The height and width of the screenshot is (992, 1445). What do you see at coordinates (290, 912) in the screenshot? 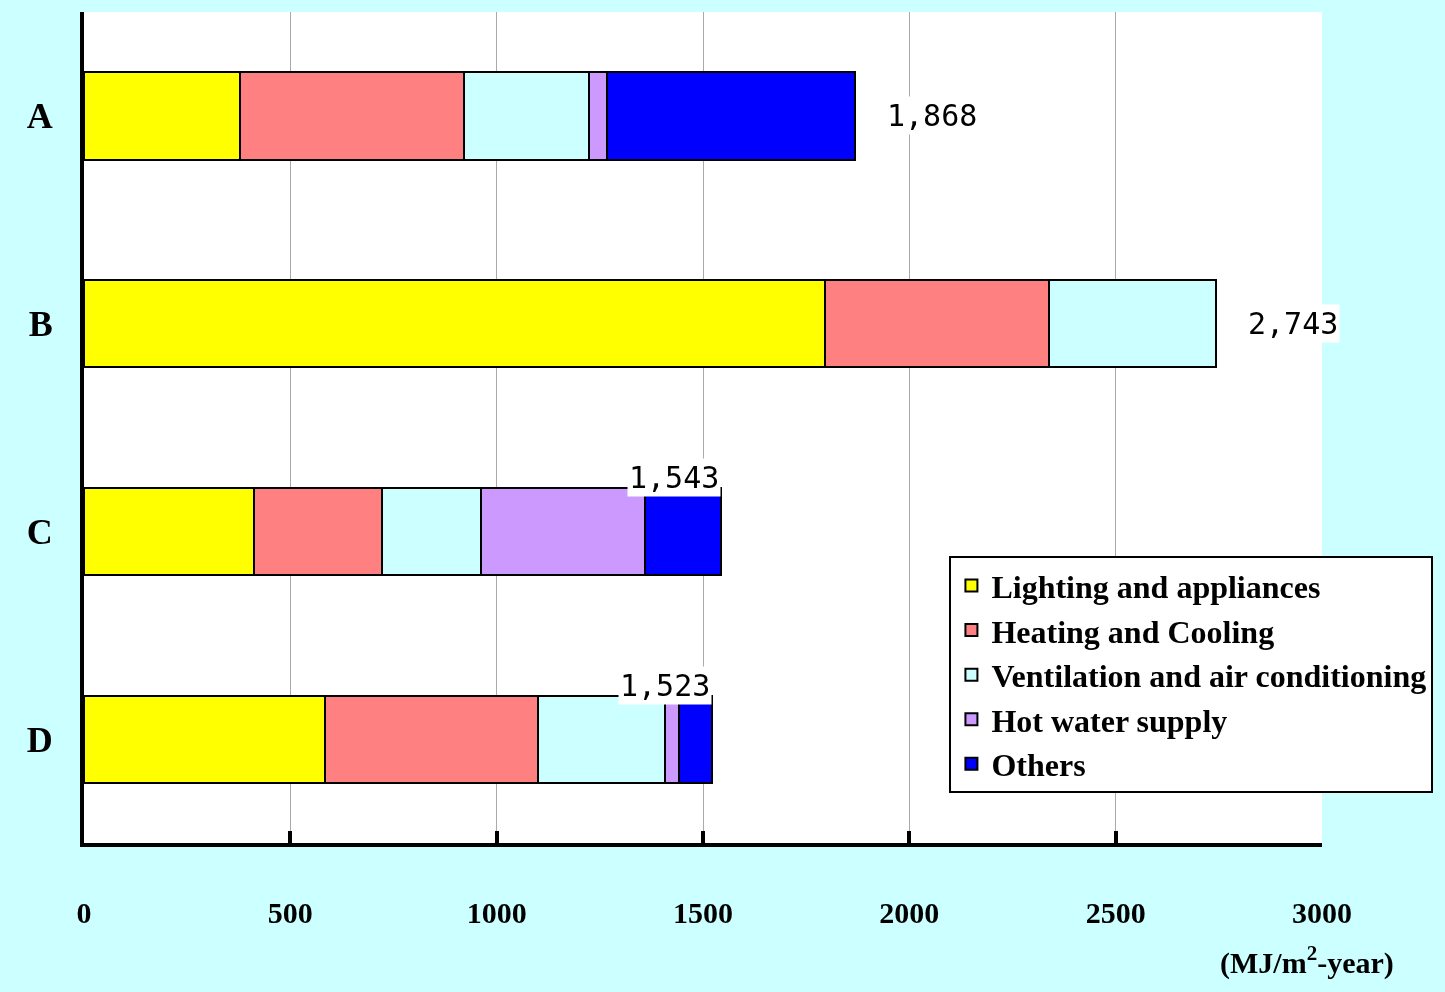
I see `x-tick-label: 500` at bounding box center [290, 912].